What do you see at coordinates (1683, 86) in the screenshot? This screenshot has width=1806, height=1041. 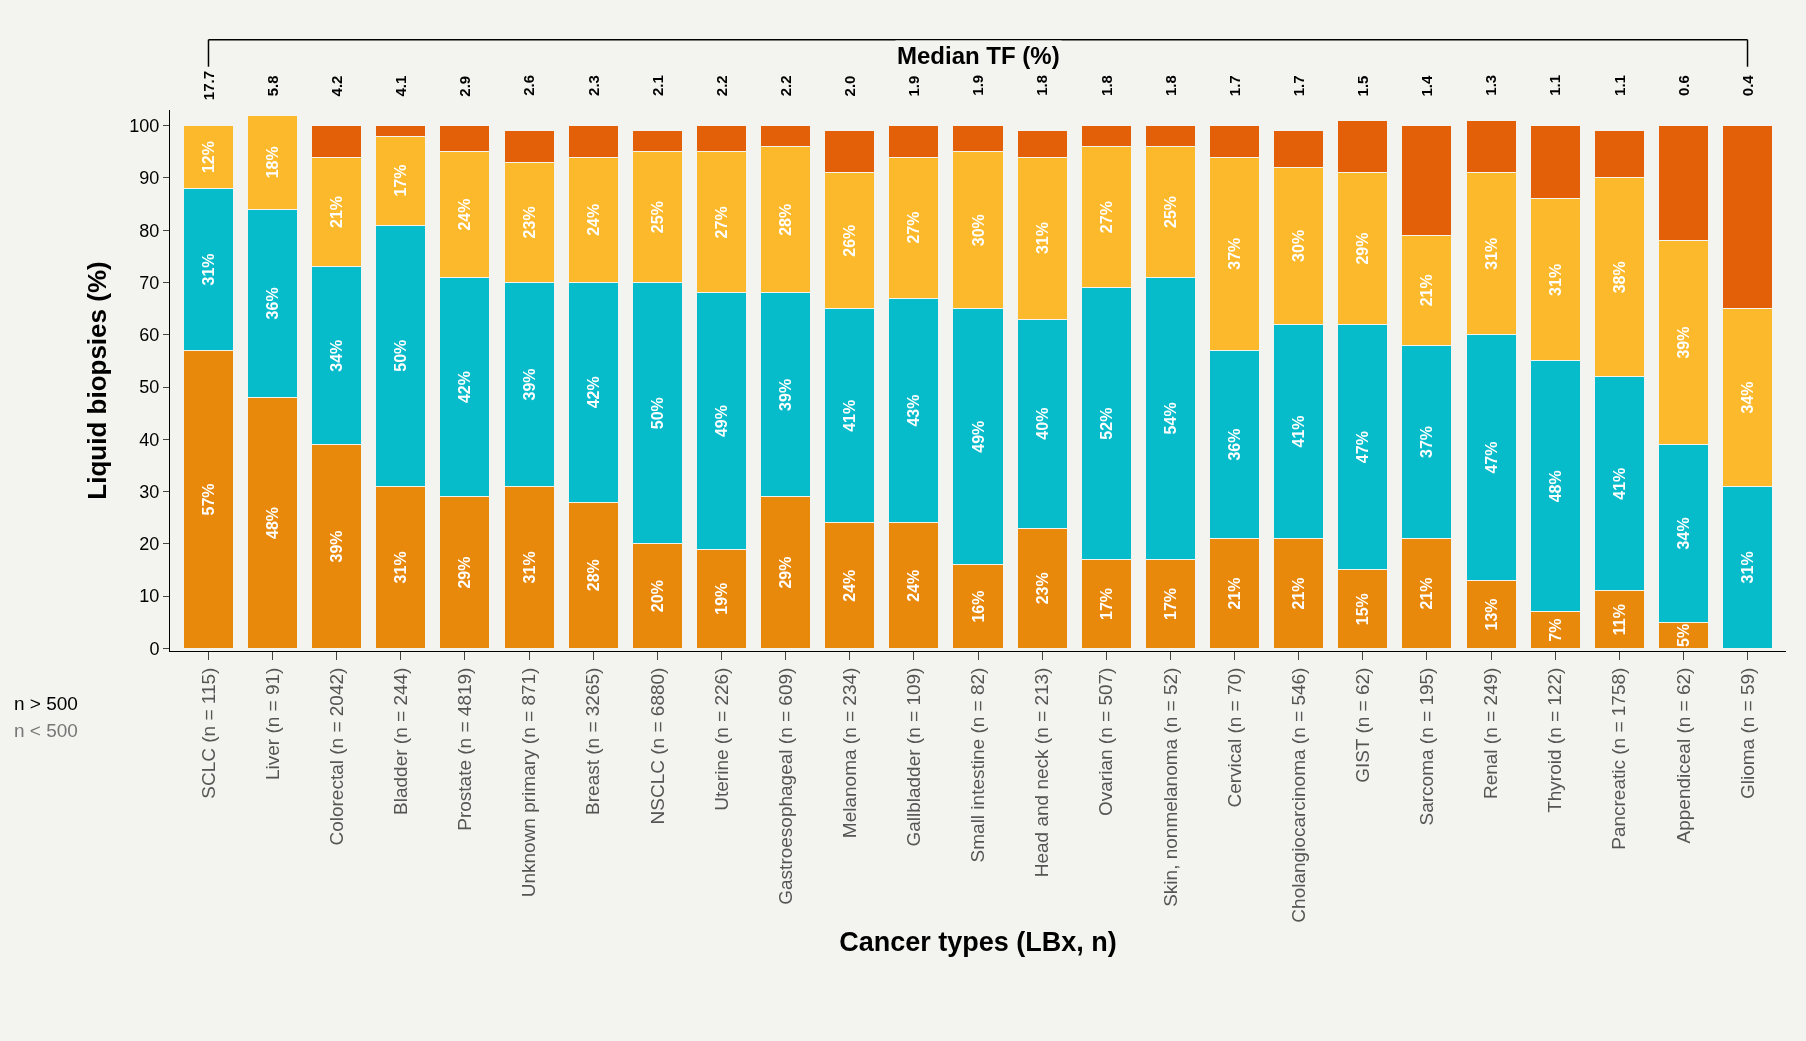 I see `text: 0.6` at bounding box center [1683, 86].